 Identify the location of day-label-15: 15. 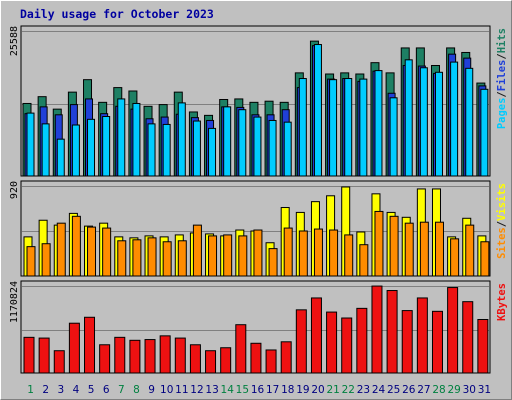
(242, 390).